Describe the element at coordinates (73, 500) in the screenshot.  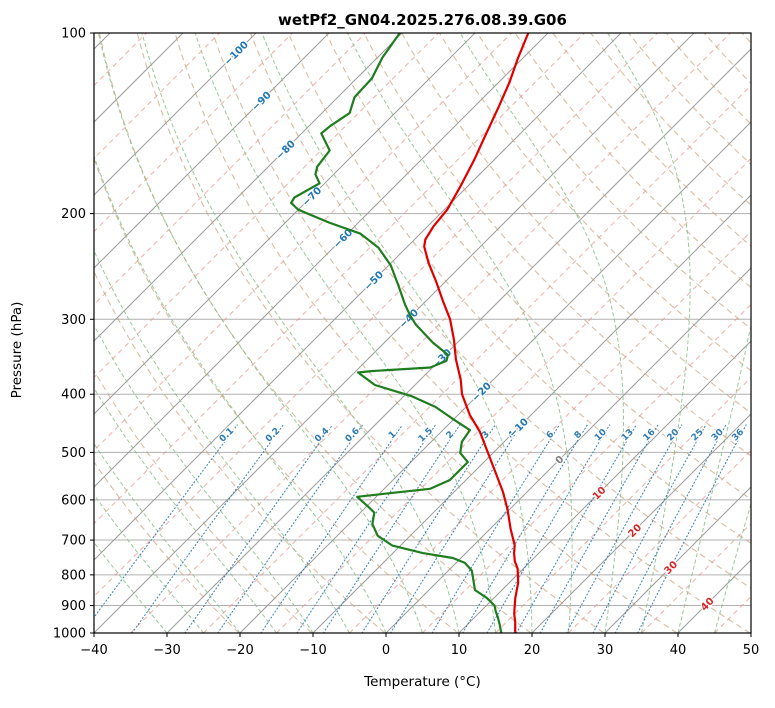
I see `y-tick-label: 600` at that location.